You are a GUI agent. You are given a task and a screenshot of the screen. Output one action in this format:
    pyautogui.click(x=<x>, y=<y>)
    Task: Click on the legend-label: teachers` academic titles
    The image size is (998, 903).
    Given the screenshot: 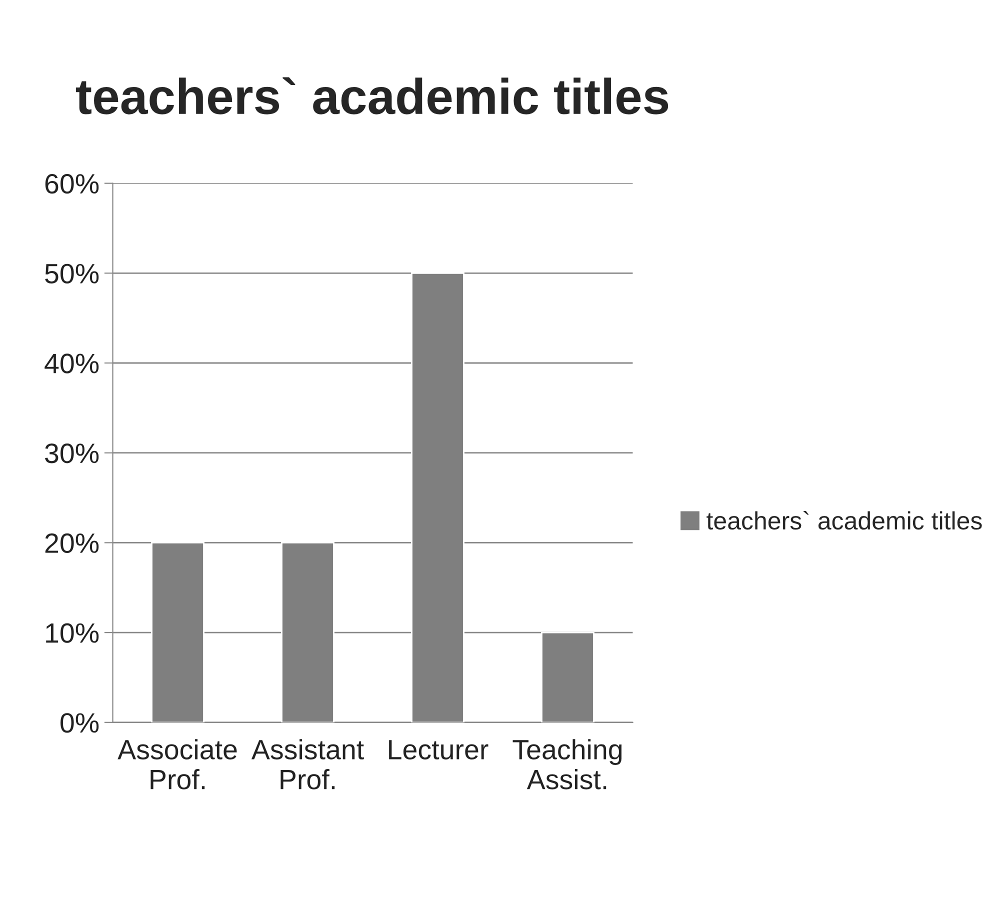 What is the action you would take?
    pyautogui.click(x=844, y=520)
    